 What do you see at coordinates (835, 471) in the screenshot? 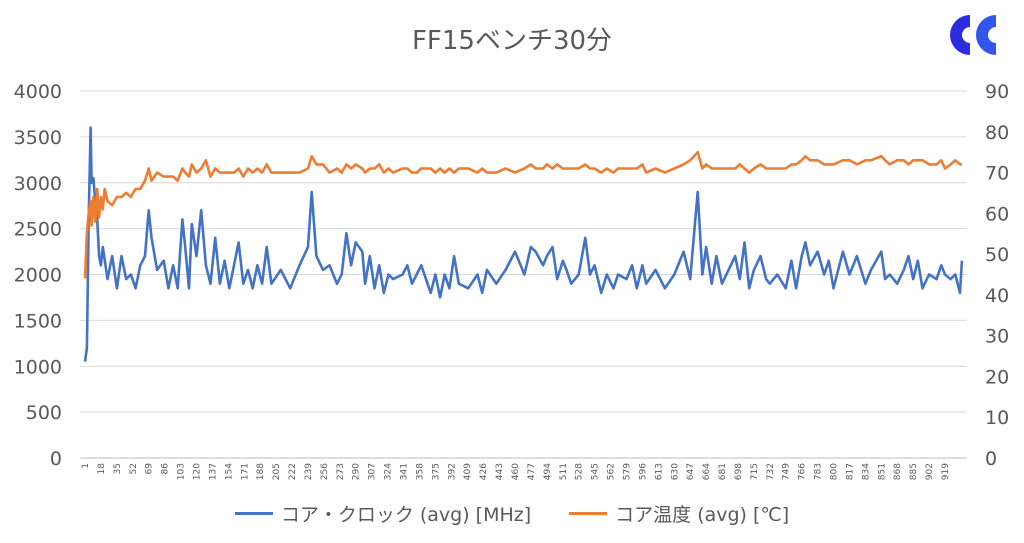
I see `x-tick-label: 800` at bounding box center [835, 471].